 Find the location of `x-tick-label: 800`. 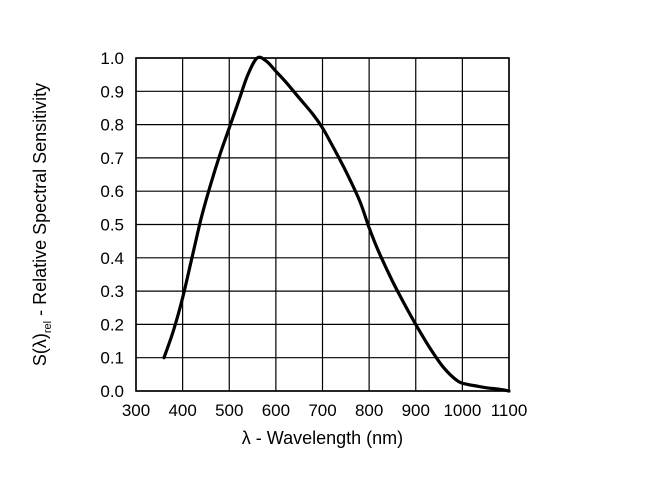

x-tick-label: 800 is located at coordinates (369, 410).